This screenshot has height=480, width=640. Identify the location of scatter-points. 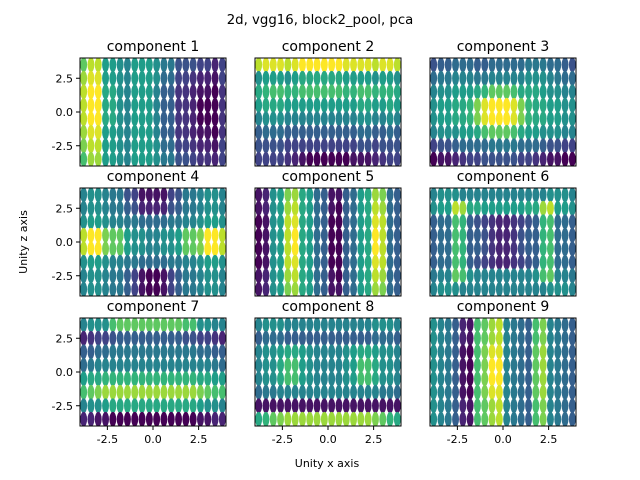
(153, 112).